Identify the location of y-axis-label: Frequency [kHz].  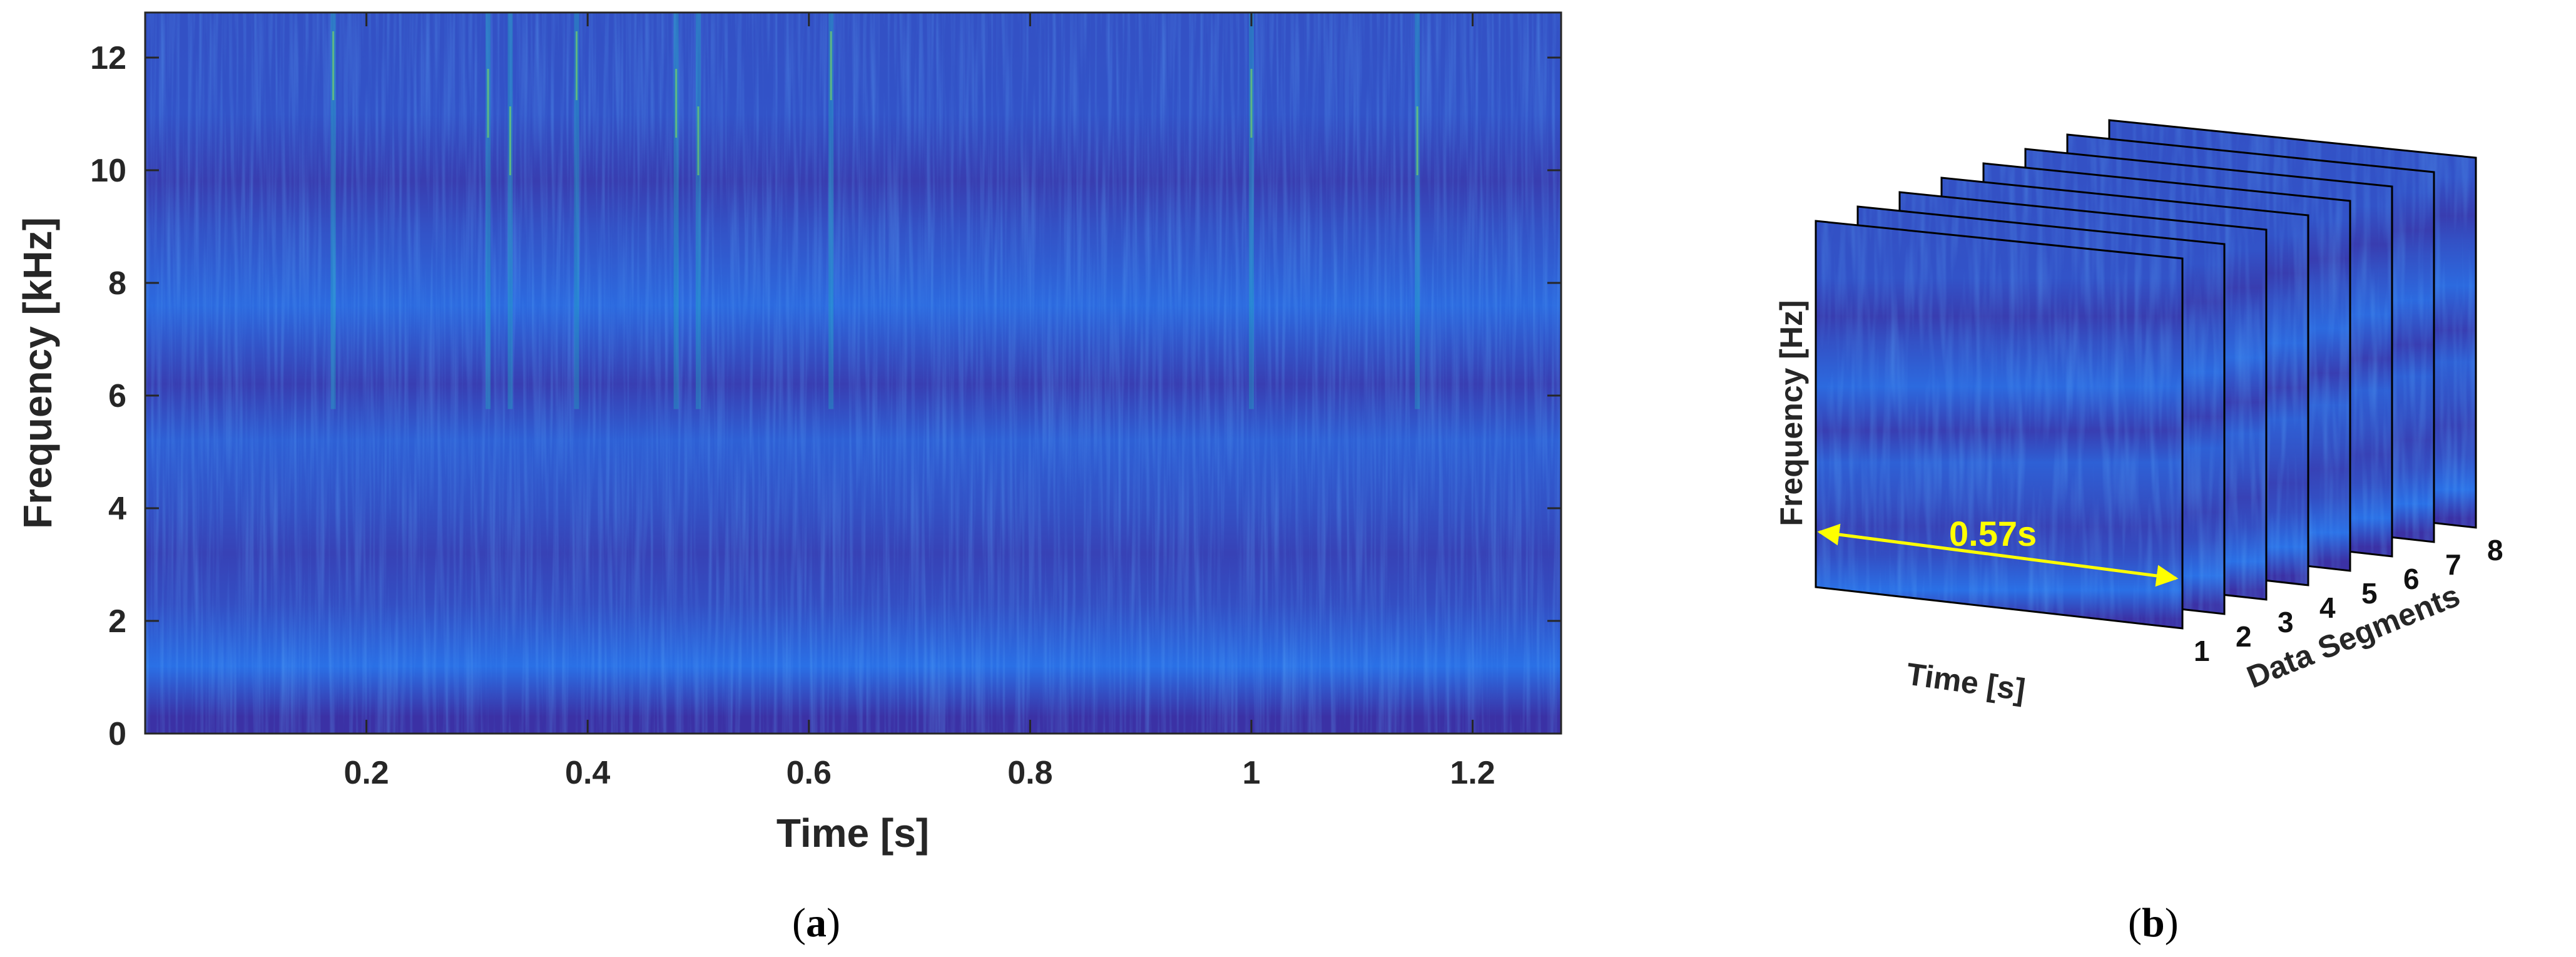
(37, 373).